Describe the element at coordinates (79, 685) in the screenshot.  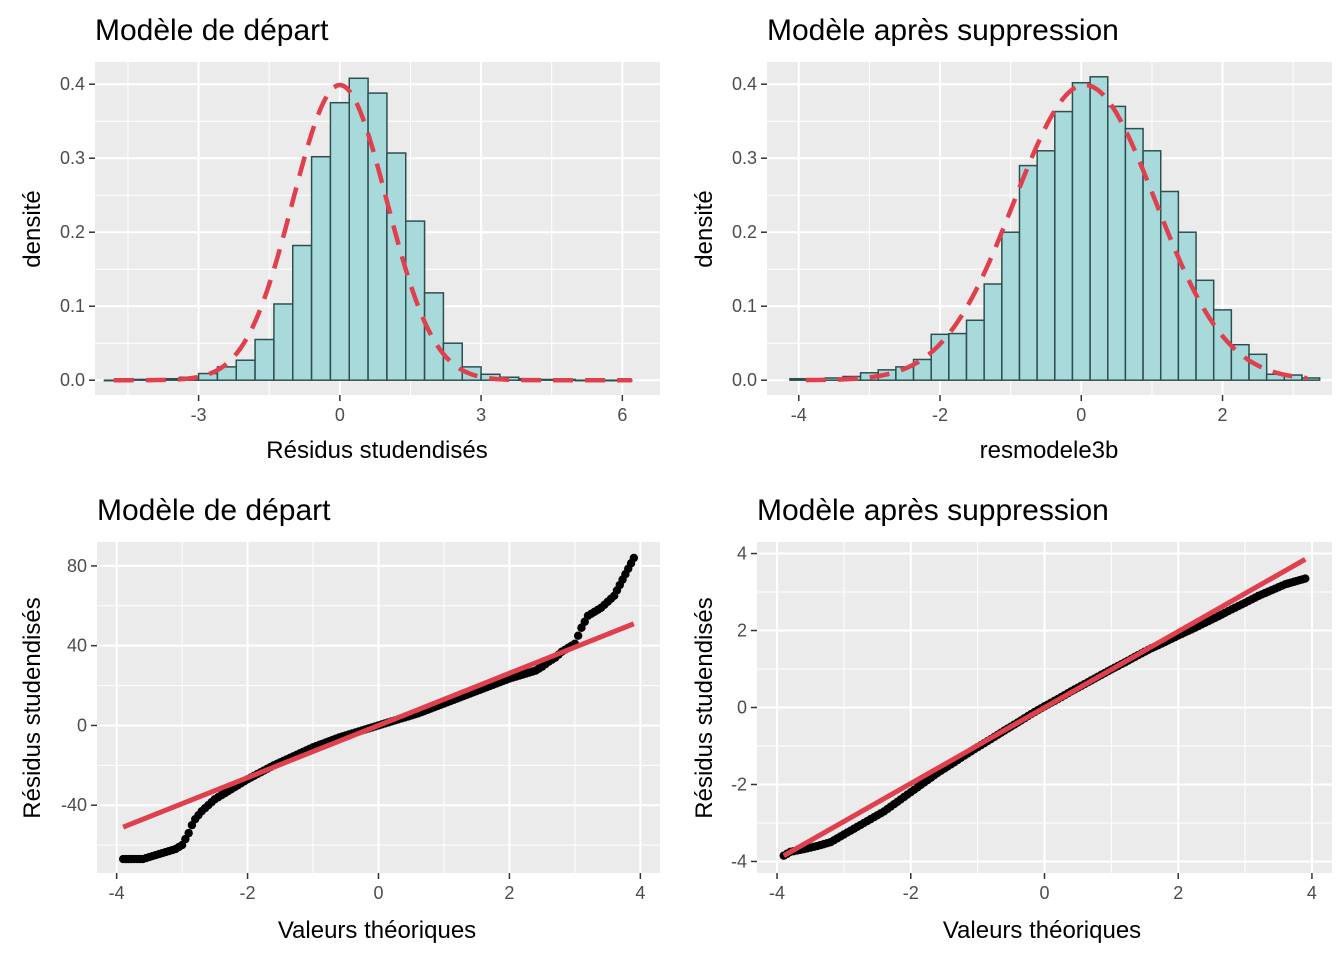
I see `y-axis-ticks: -40 0 40 80` at that location.